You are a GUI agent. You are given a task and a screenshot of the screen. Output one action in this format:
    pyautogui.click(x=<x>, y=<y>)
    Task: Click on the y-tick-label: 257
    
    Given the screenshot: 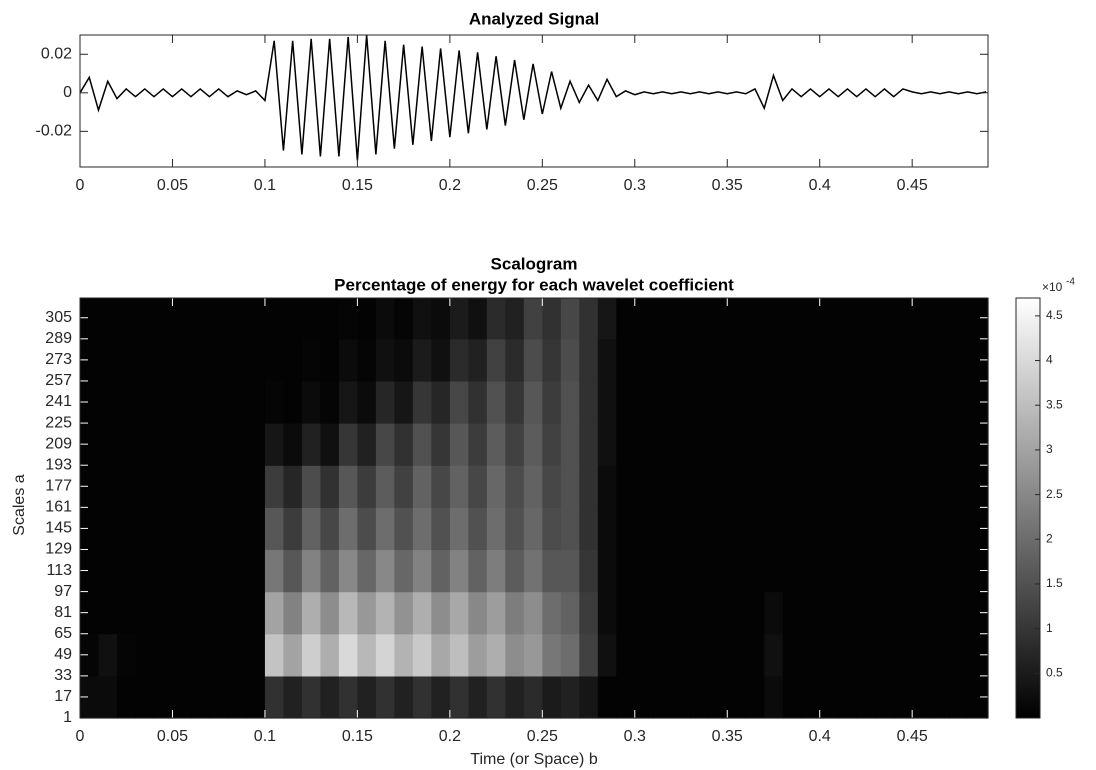 What is the action you would take?
    pyautogui.click(x=58, y=380)
    